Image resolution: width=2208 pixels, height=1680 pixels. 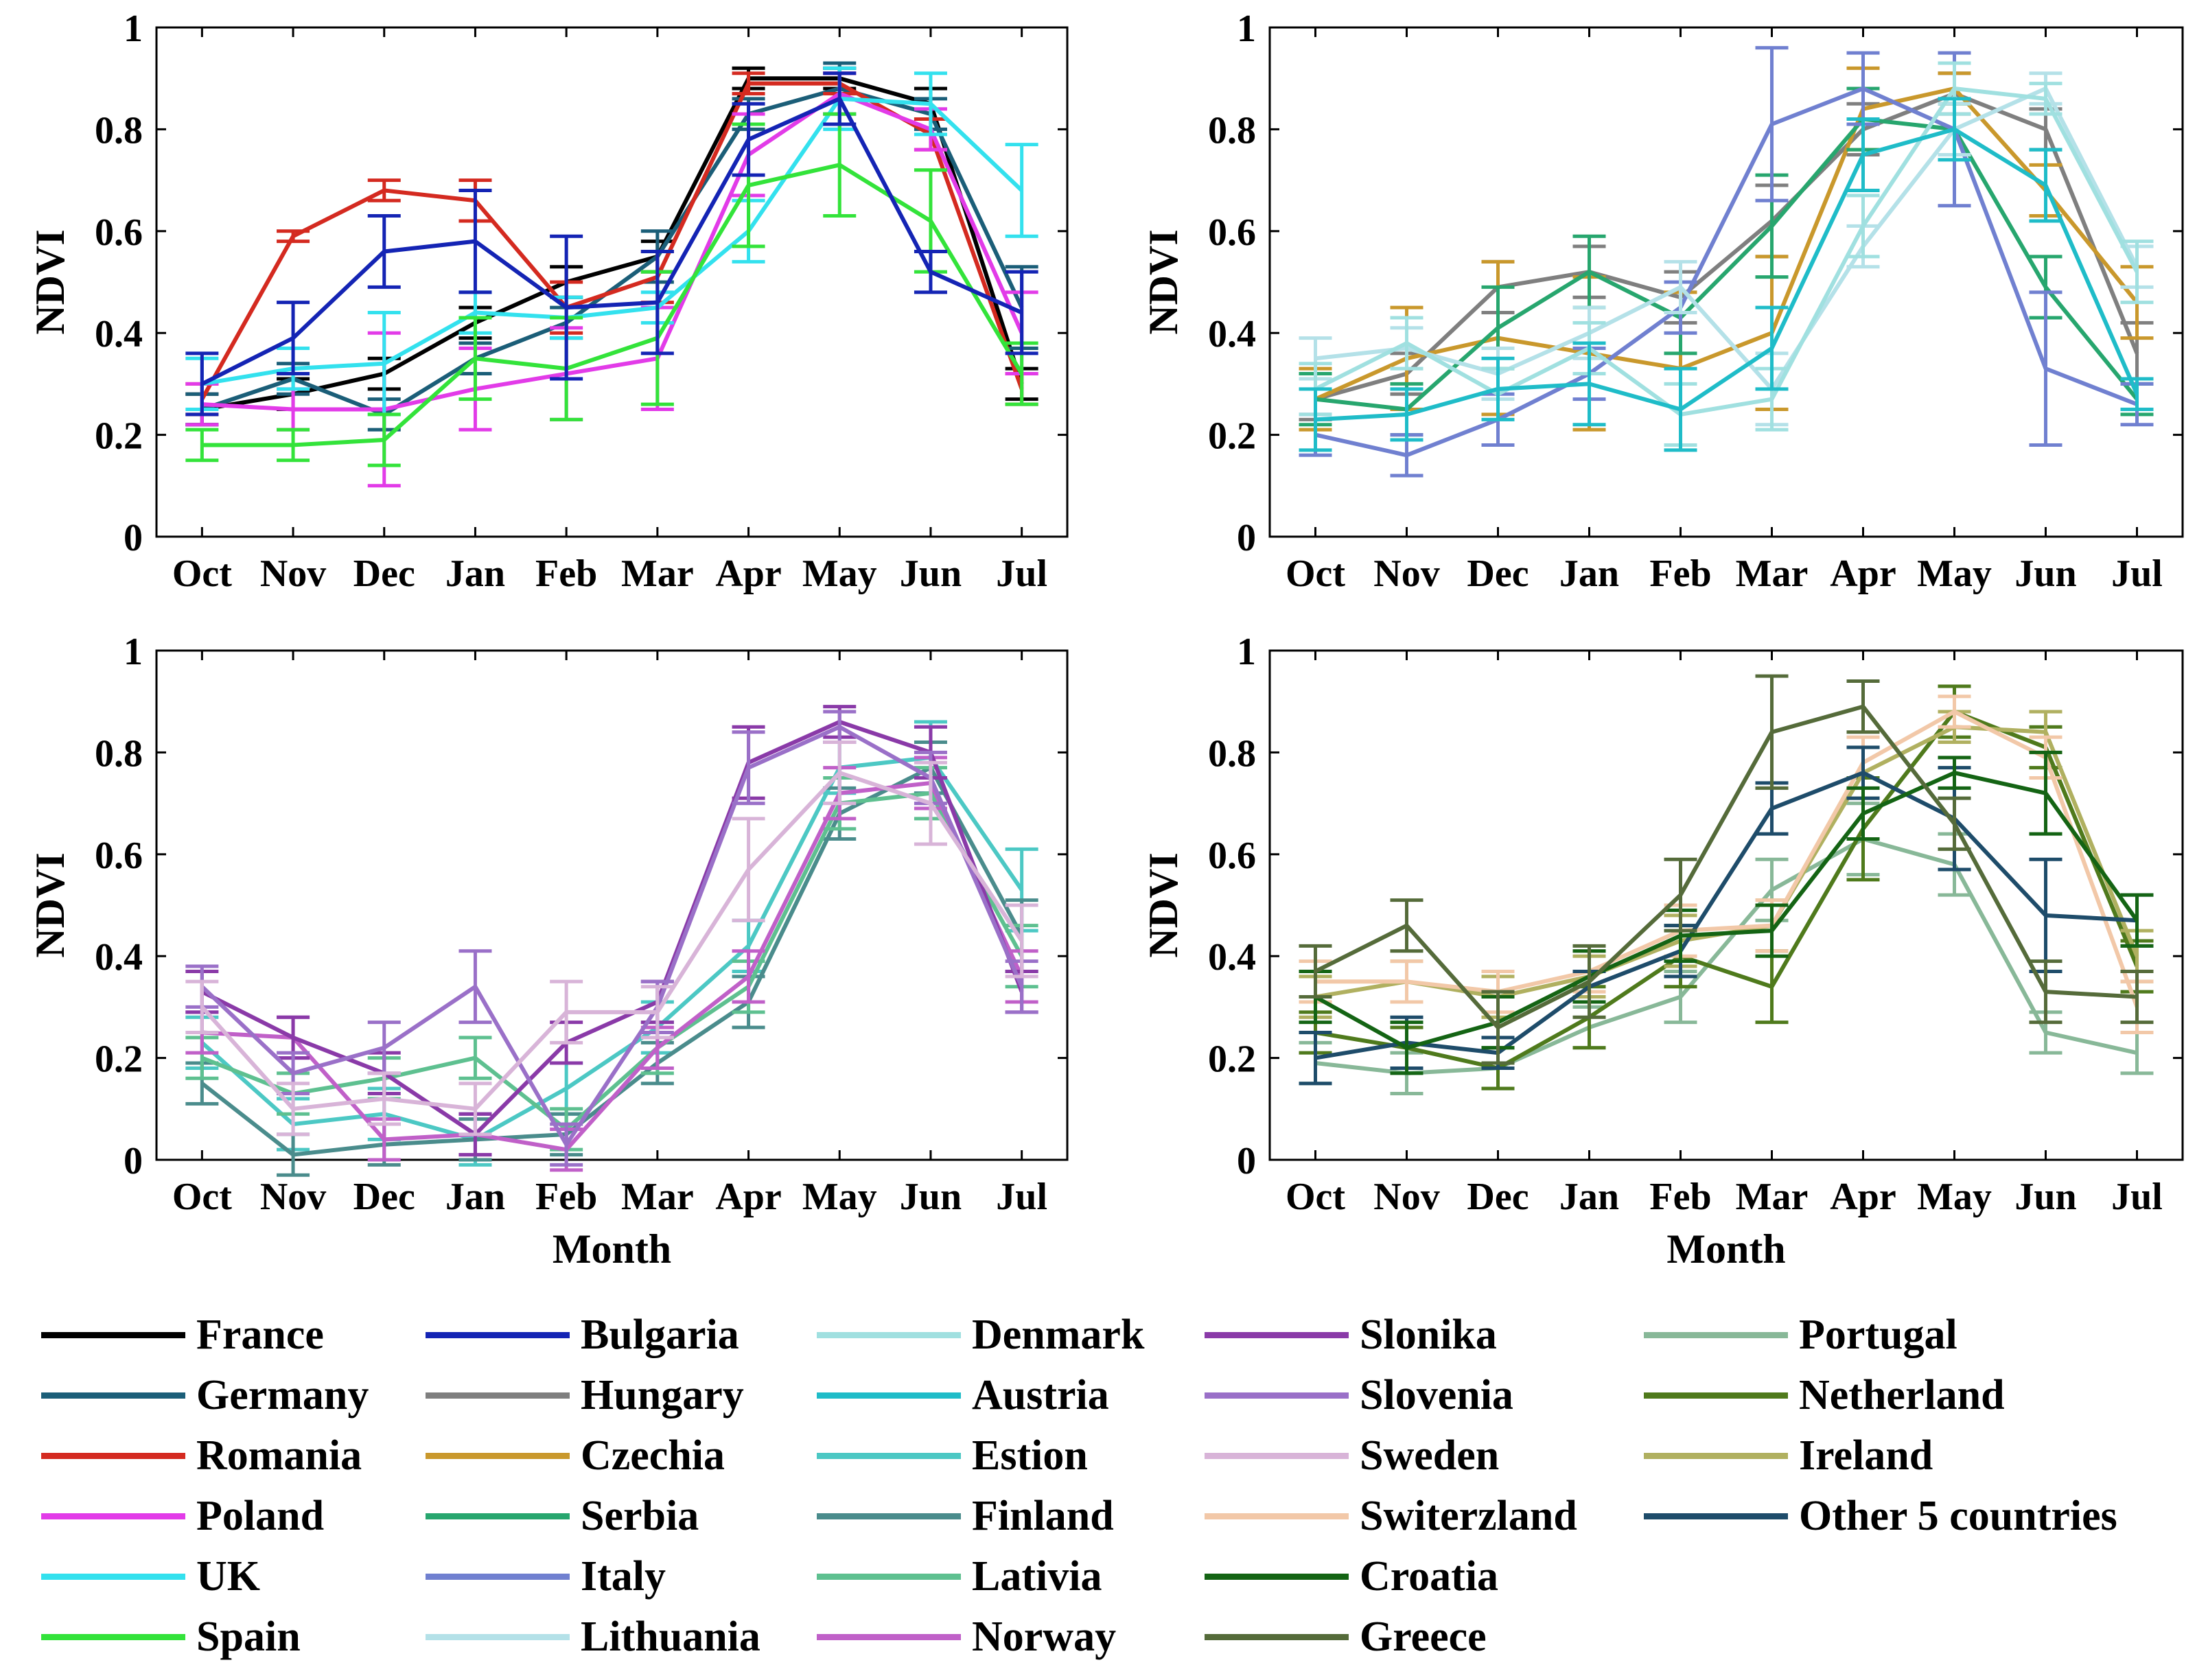 I want to click on legend-item-portugal: Portugal, so click(x=1800, y=1334).